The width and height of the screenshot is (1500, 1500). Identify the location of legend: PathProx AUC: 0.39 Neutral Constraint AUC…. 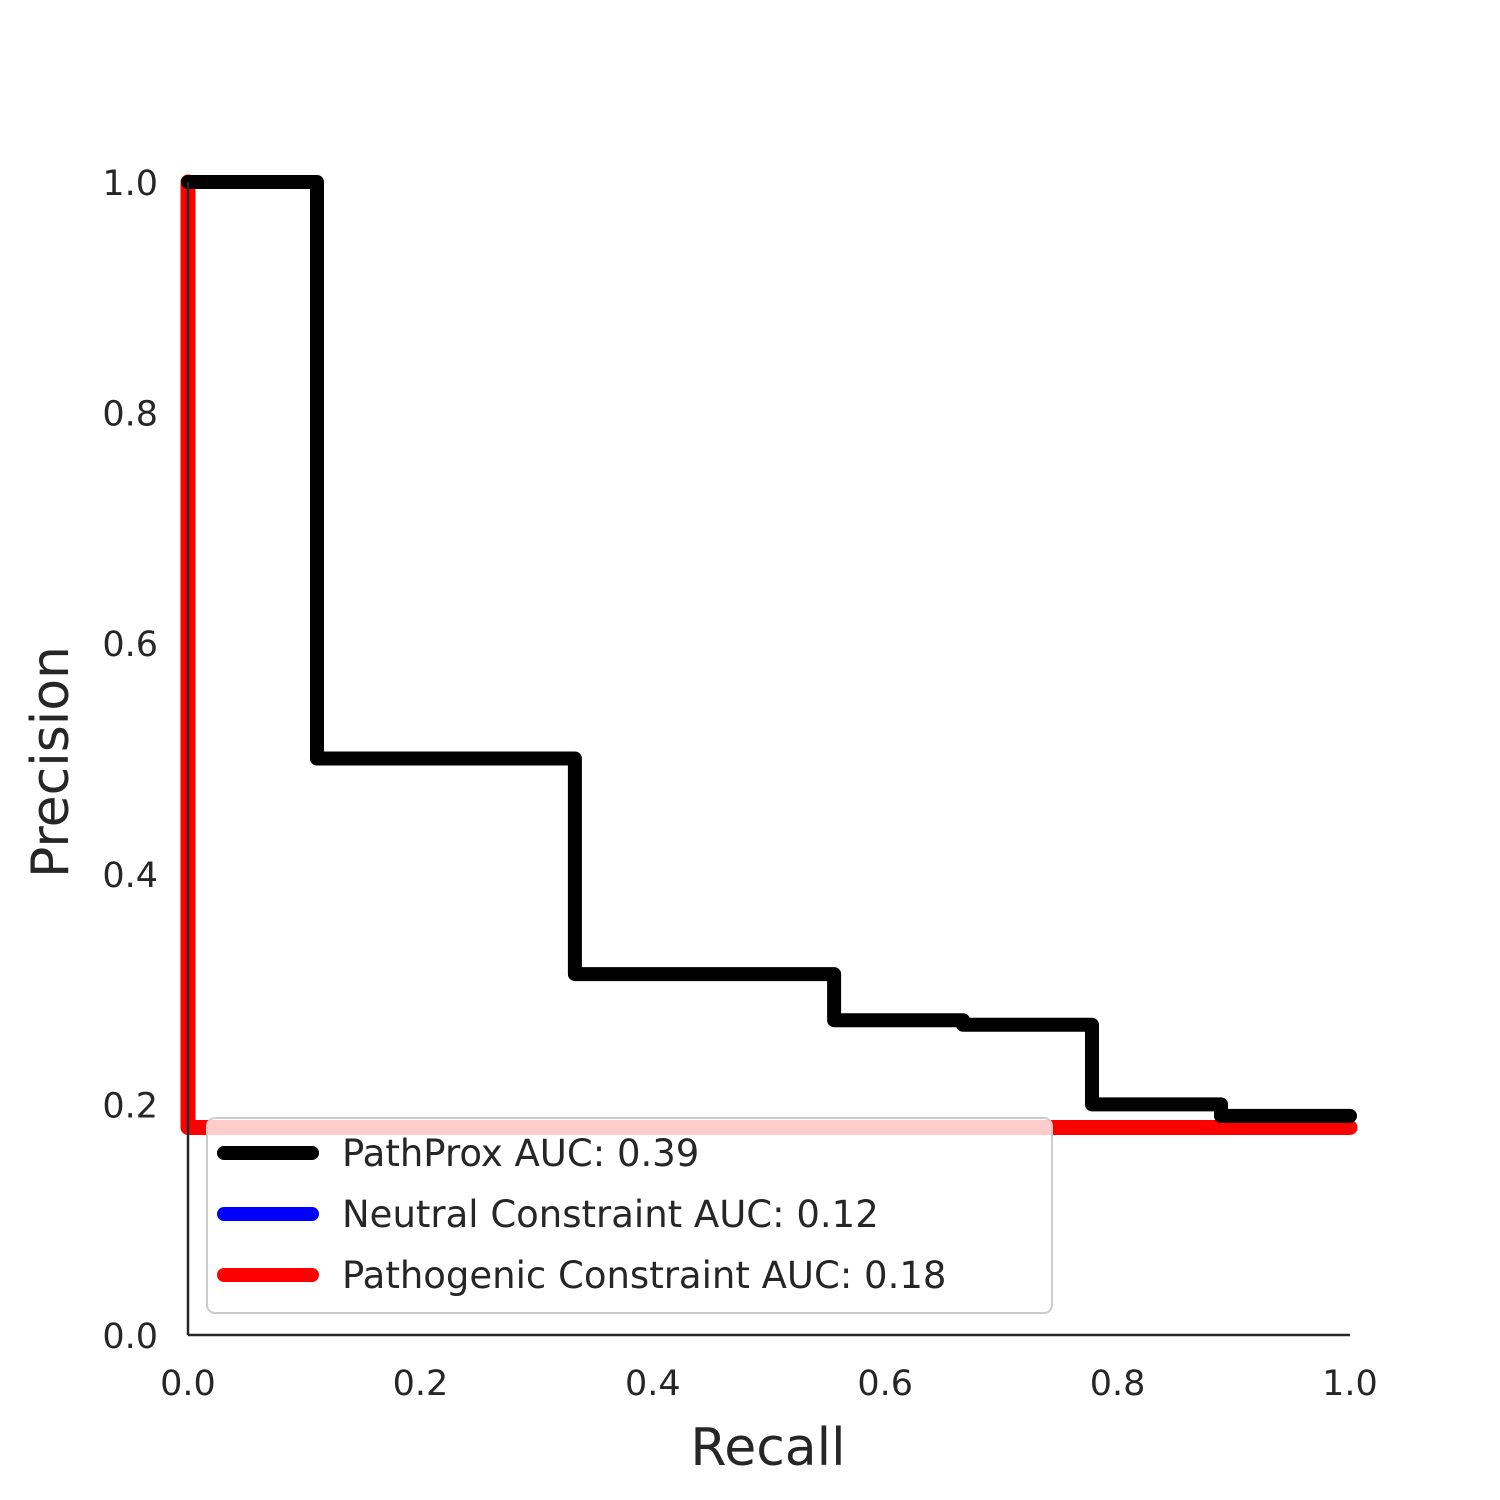
(629, 1215).